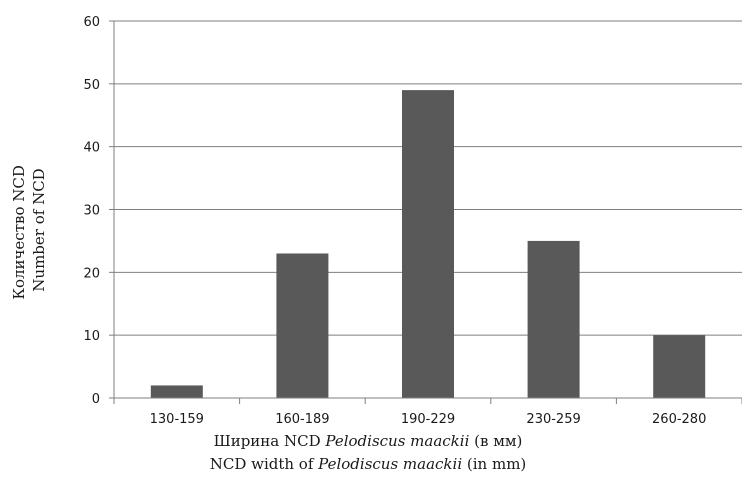  I want to click on y-axis-label-line2: Number of NCD, so click(39, 229).